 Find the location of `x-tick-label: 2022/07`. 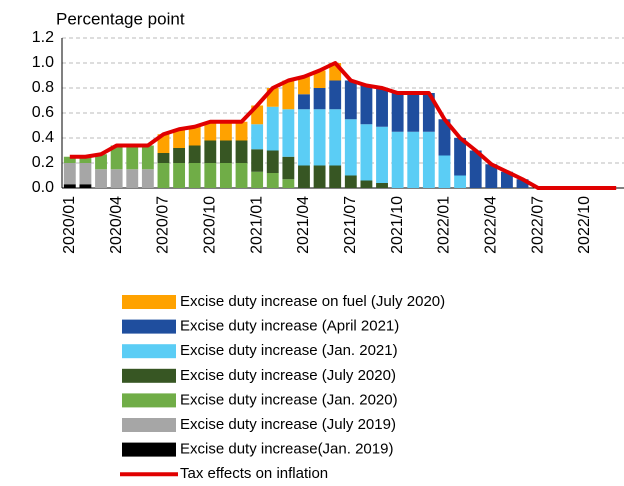

x-tick-label: 2022/07 is located at coordinates (537, 225).